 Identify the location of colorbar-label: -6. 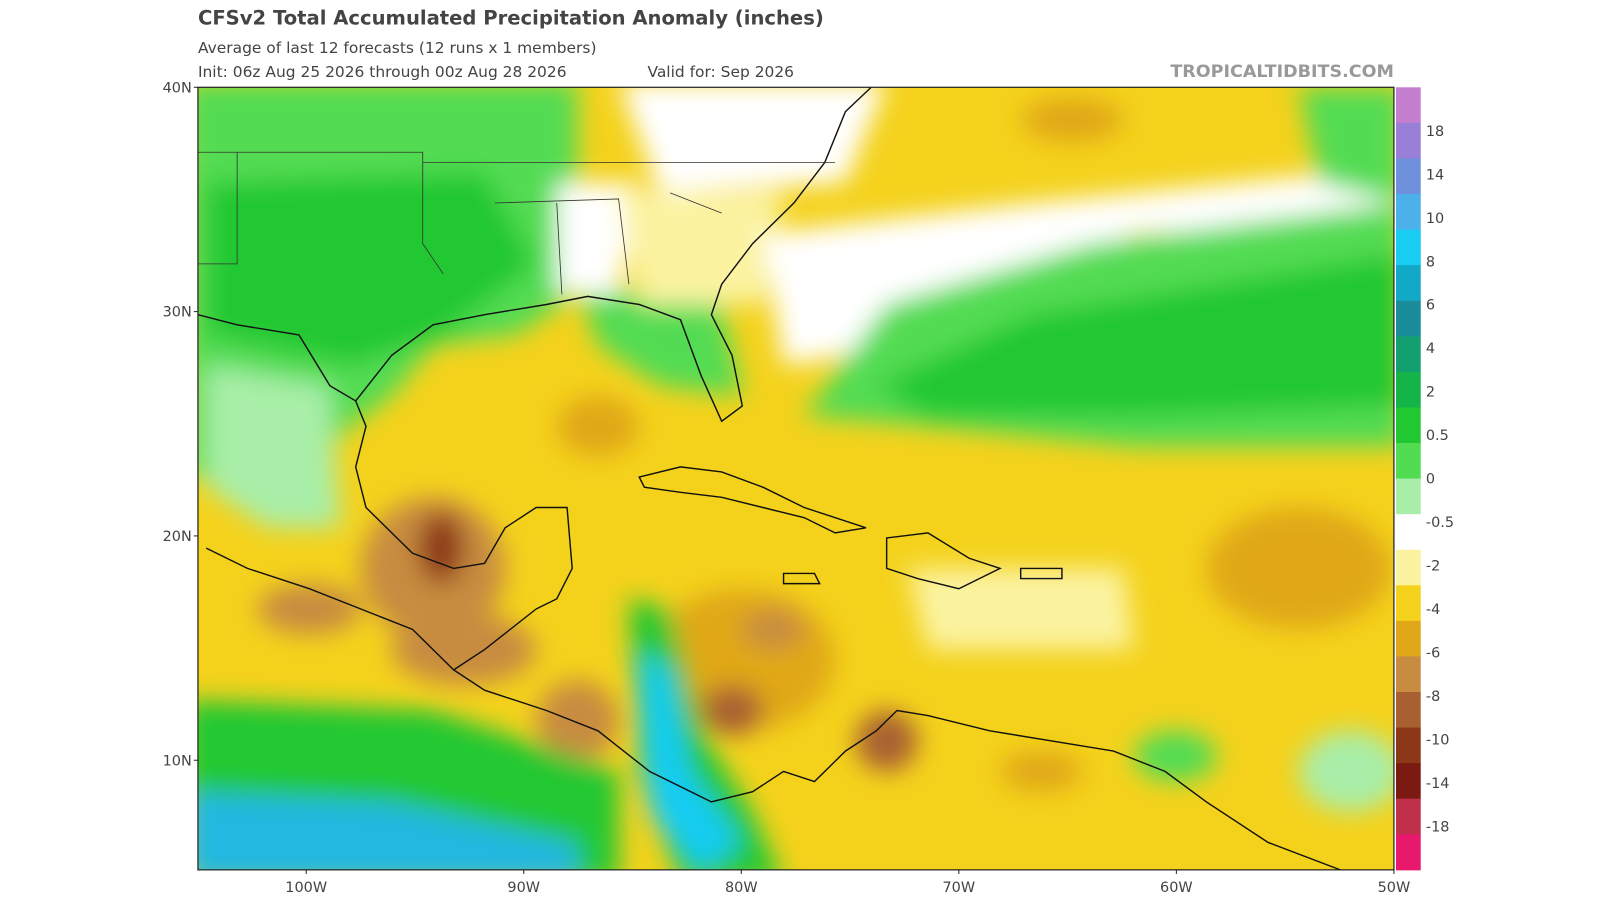
(1433, 654).